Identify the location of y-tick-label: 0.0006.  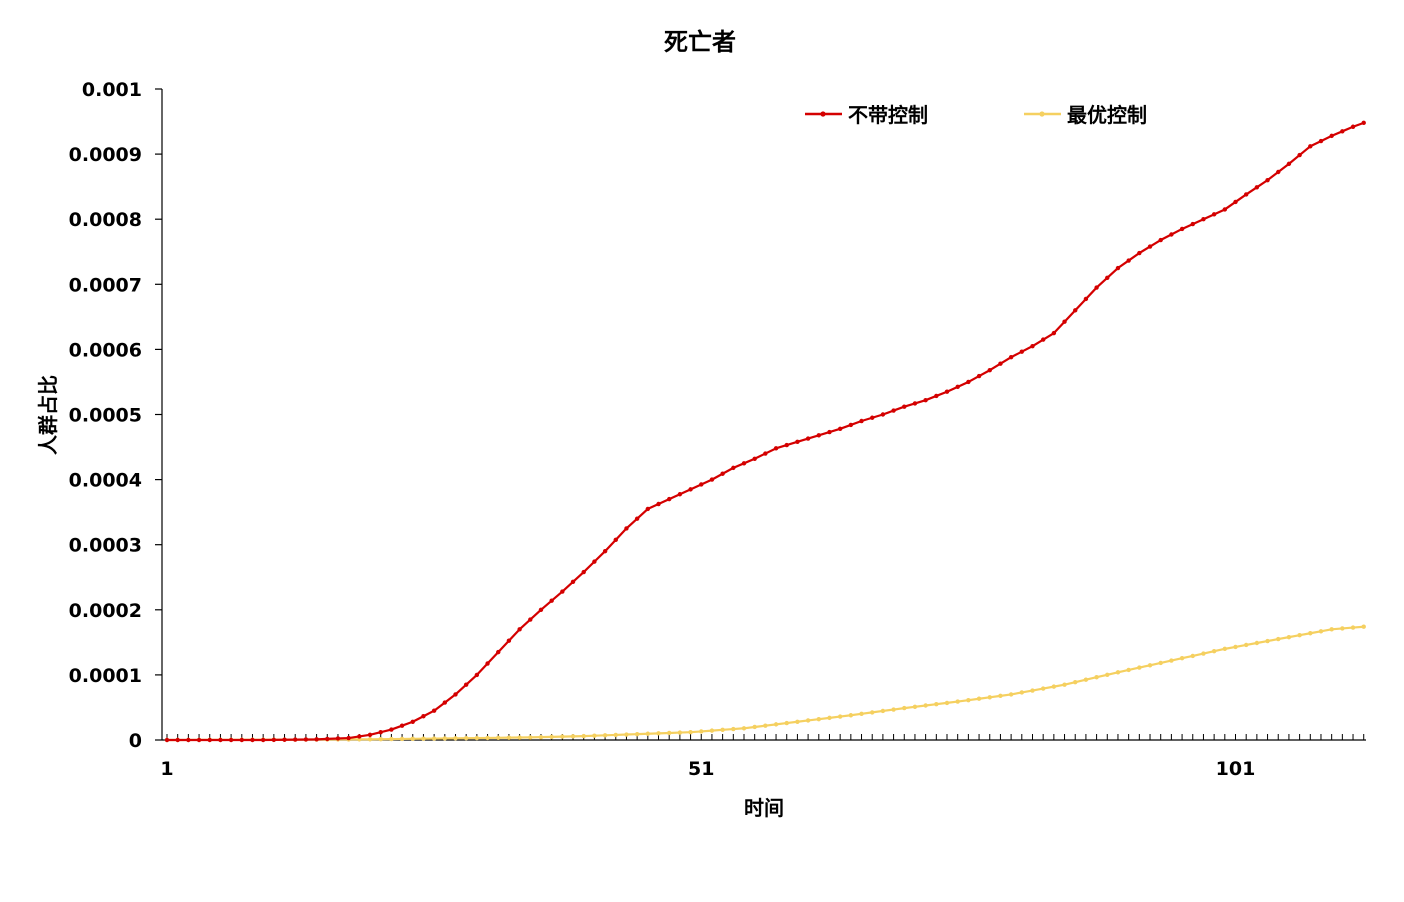
(105, 350).